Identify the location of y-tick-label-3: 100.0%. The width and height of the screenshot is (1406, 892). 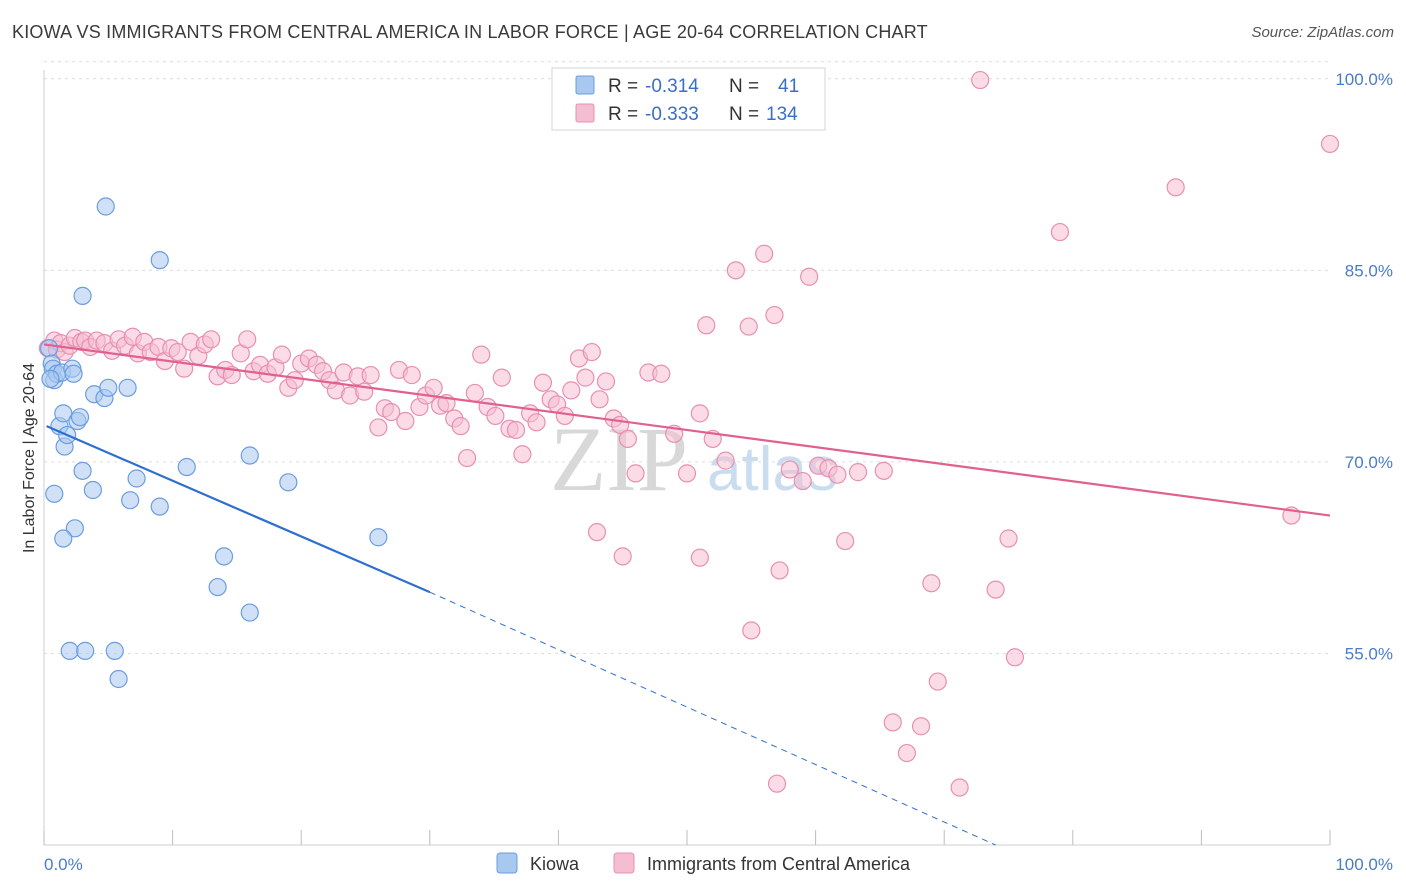
(1364, 79).